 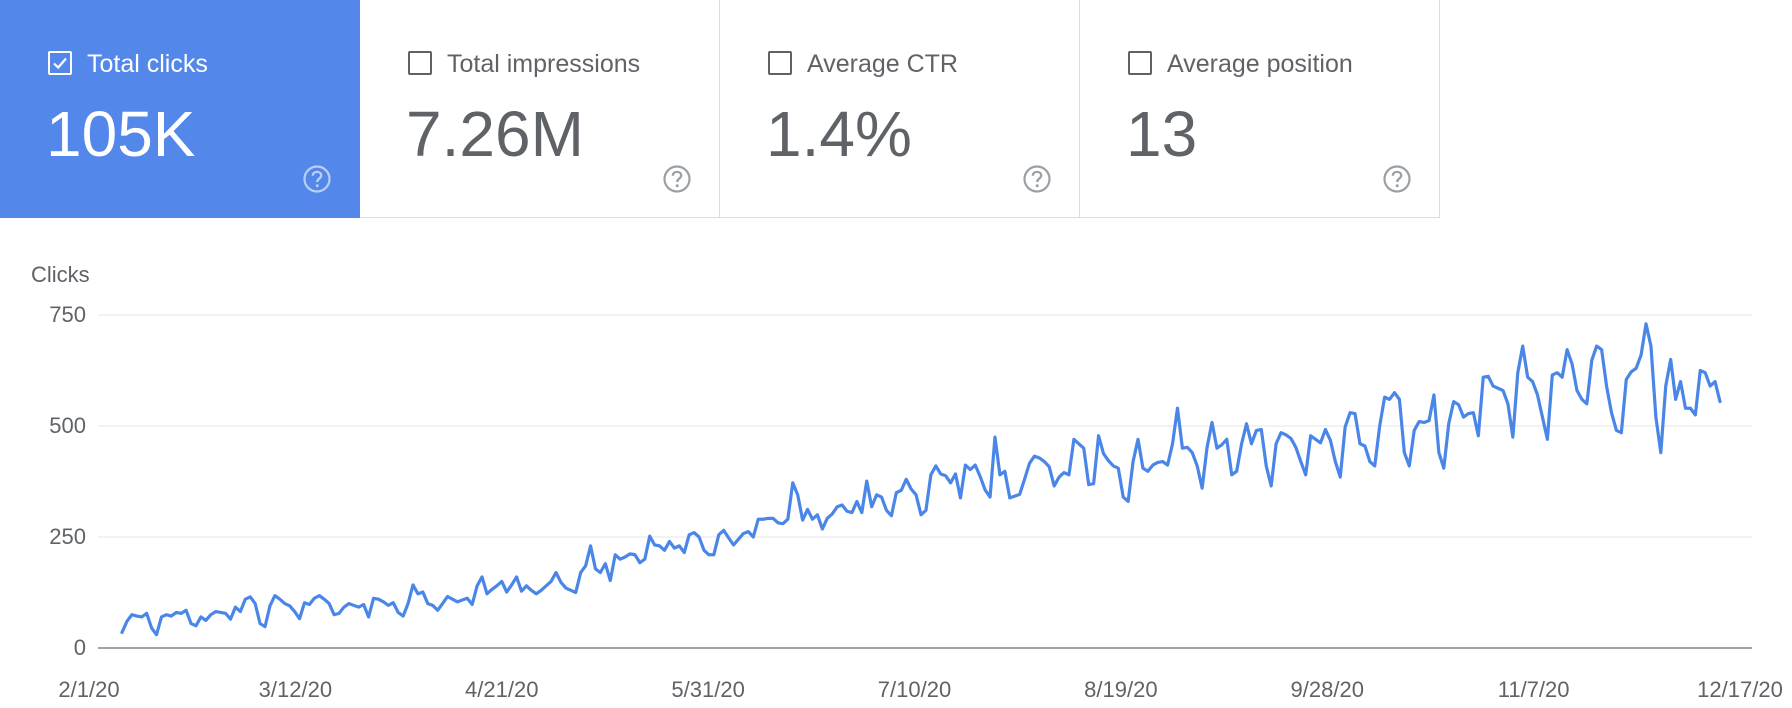 What do you see at coordinates (80, 647) in the screenshot?
I see `y-tick-label: 0` at bounding box center [80, 647].